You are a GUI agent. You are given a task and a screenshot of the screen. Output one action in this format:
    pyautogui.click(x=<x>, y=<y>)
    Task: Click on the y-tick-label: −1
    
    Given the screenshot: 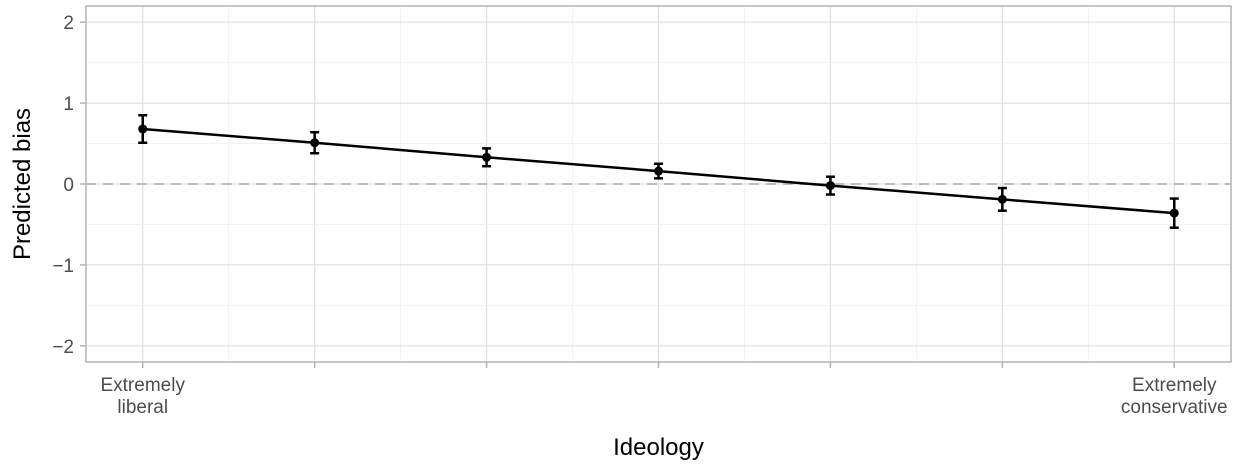 What is the action you would take?
    pyautogui.click(x=63, y=266)
    